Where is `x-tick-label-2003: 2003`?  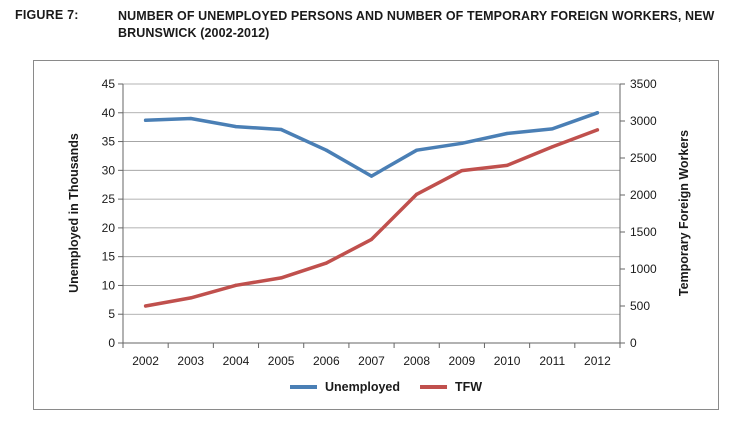 x-tick-label-2003: 2003 is located at coordinates (190, 361).